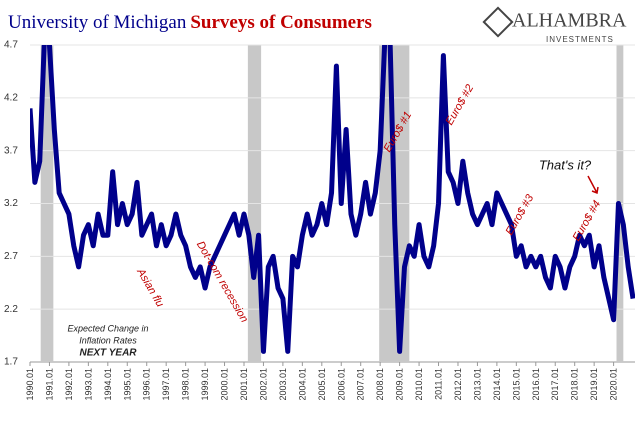 The image size is (641, 422). I want to click on series-label: Expected Change in, so click(107, 328).